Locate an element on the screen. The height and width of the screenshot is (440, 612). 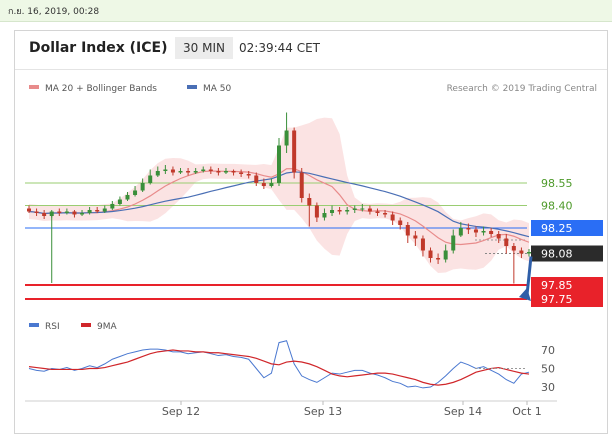
ma50-legend-label: MA 50 is located at coordinates (217, 89).